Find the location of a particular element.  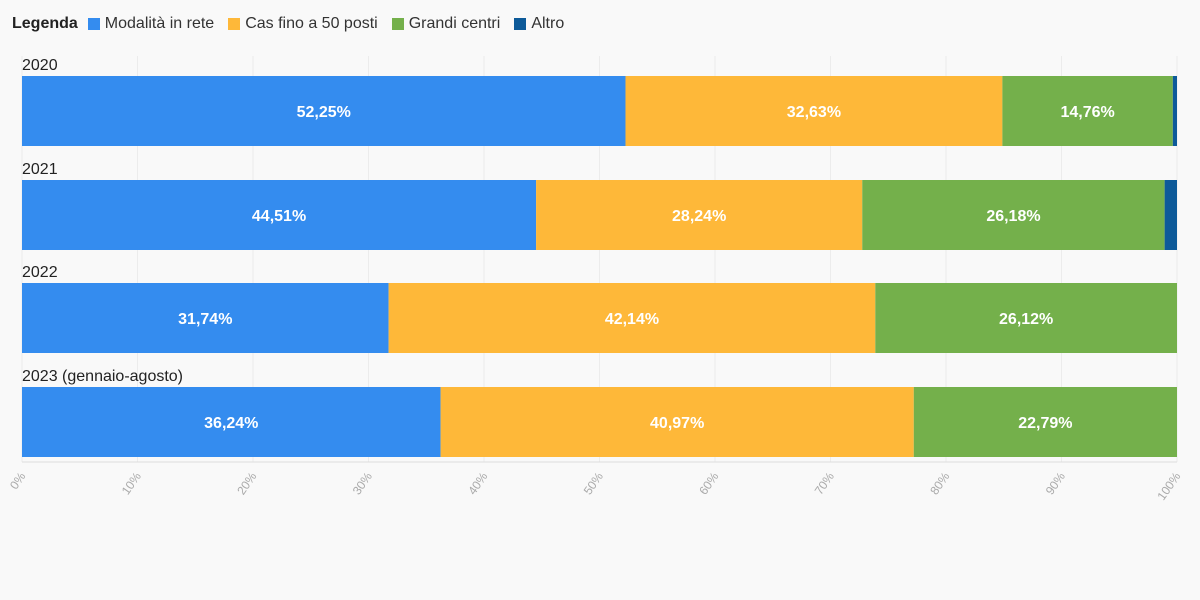

legend-swatch-modalita-in-rete is located at coordinates (93, 24).